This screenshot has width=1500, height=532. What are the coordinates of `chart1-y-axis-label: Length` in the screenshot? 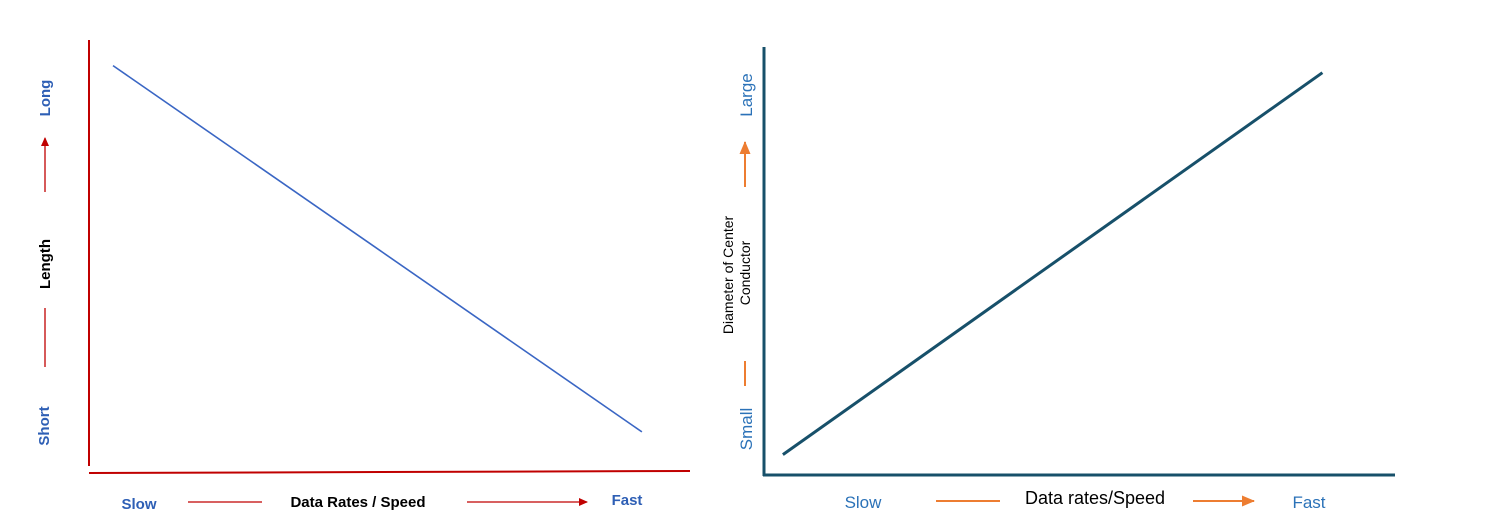 It's located at (45, 264).